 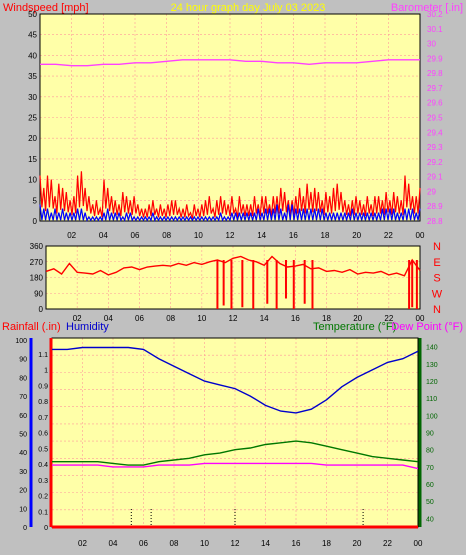 I want to click on rainfall-y-tick: 0.3, so click(x=43, y=481).